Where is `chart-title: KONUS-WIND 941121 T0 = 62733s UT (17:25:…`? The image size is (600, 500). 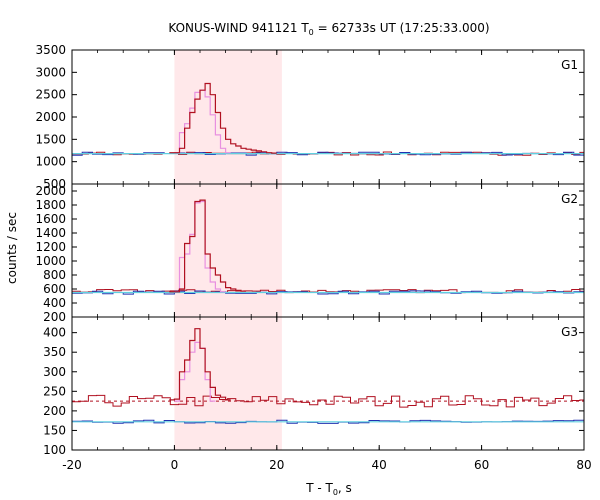 chart-title: KONUS-WIND 941121 T0 = 62733s UT (17:25:… is located at coordinates (328, 29).